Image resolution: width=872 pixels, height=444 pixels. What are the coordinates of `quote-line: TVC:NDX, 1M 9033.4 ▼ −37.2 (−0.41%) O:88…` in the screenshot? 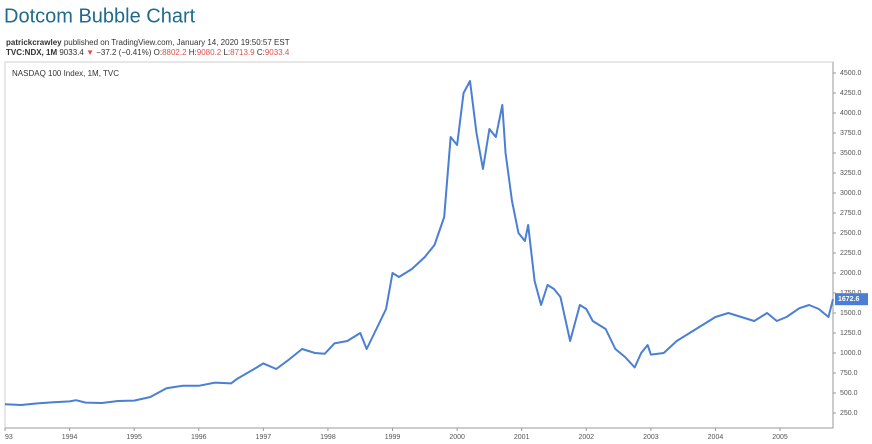 It's located at (148, 52).